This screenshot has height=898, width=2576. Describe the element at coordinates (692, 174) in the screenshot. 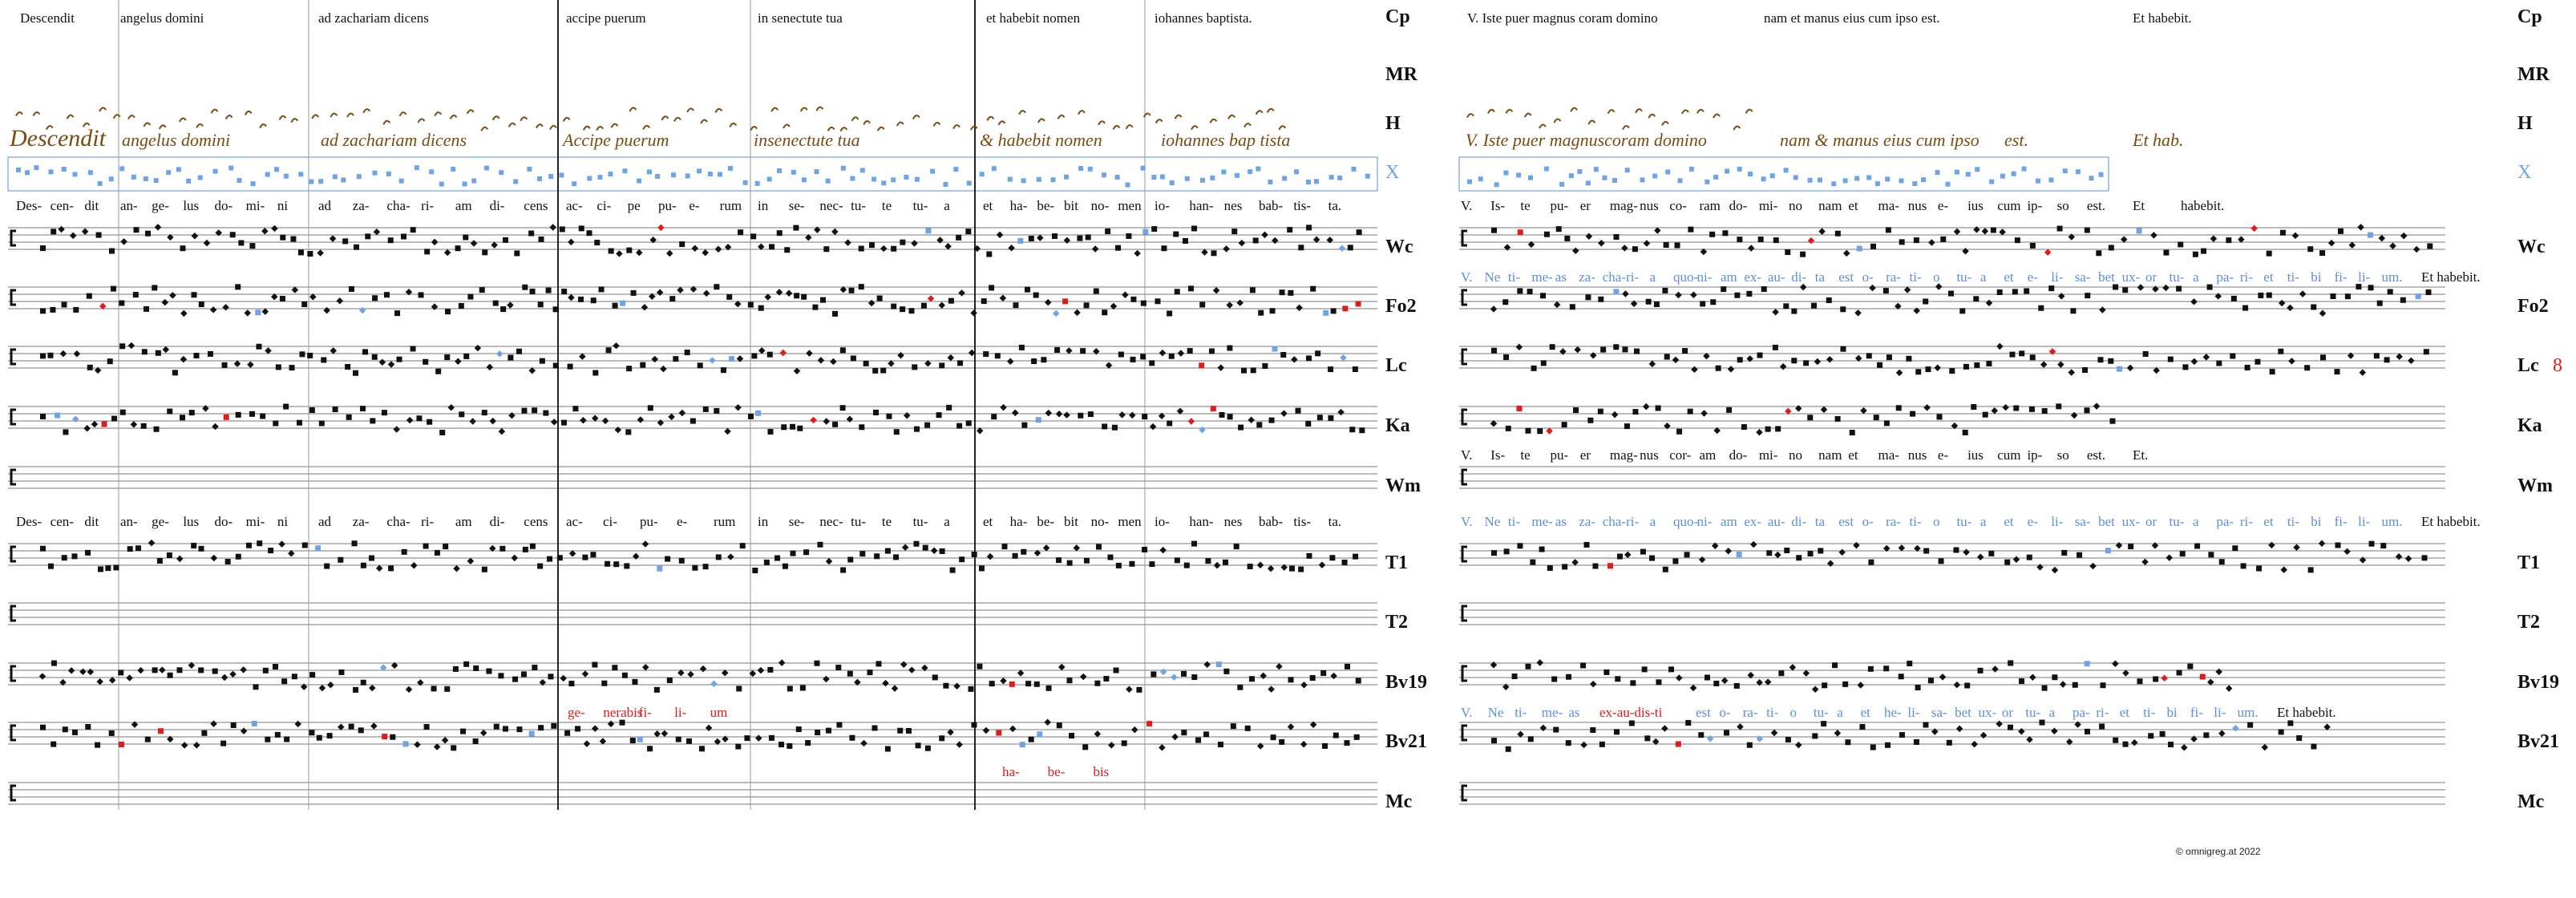

I see `x-source-frame` at that location.